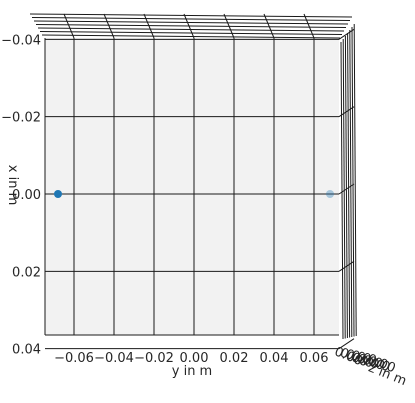 The height and width of the screenshot is (403, 415). What do you see at coordinates (12, 185) in the screenshot?
I see `y-axis-label: x in m` at bounding box center [12, 185].